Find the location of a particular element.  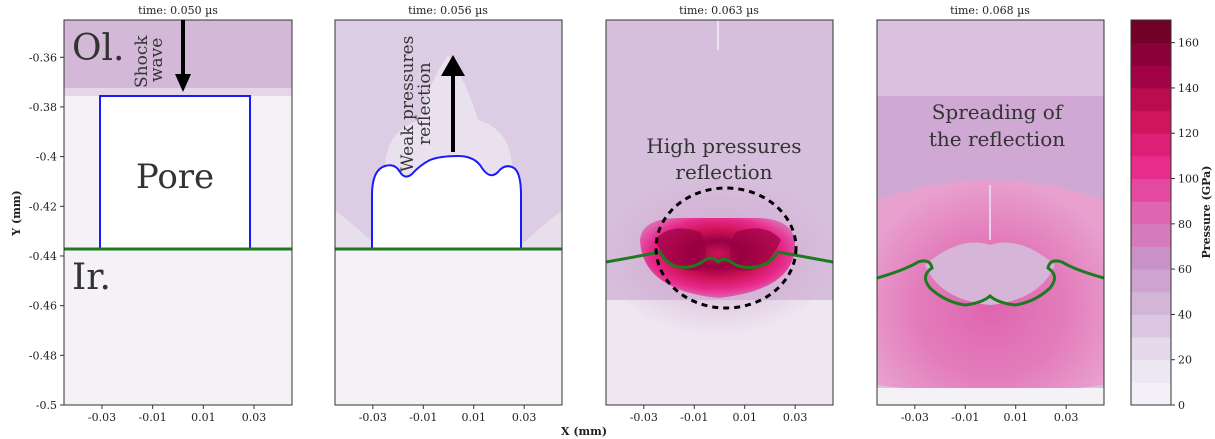

label-olivine: Ol. is located at coordinates (98, 48).